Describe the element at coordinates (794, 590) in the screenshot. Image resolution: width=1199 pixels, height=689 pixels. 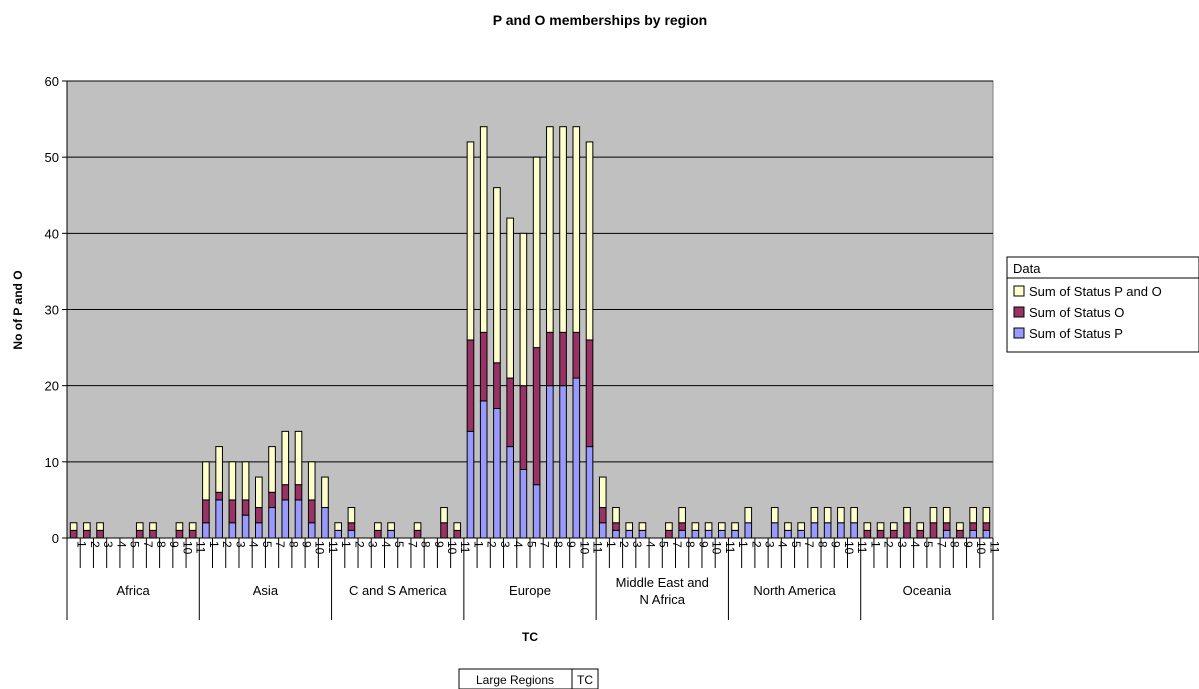
I see `region-label: North America` at that location.